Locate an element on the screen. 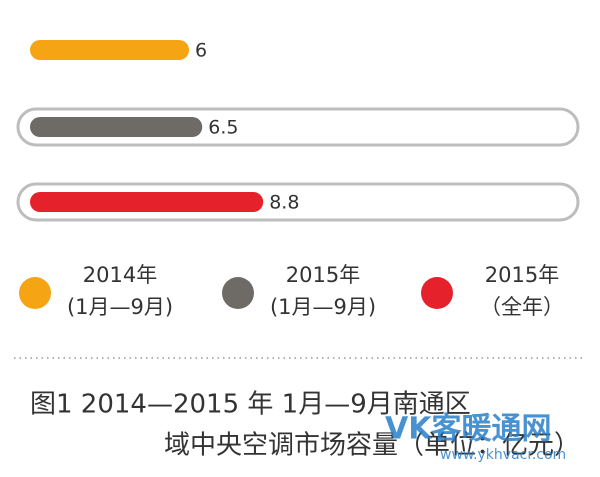 The image size is (600, 477). caption-line: 图1 2014—2015 年 1月—9月南通区 is located at coordinates (250, 405).